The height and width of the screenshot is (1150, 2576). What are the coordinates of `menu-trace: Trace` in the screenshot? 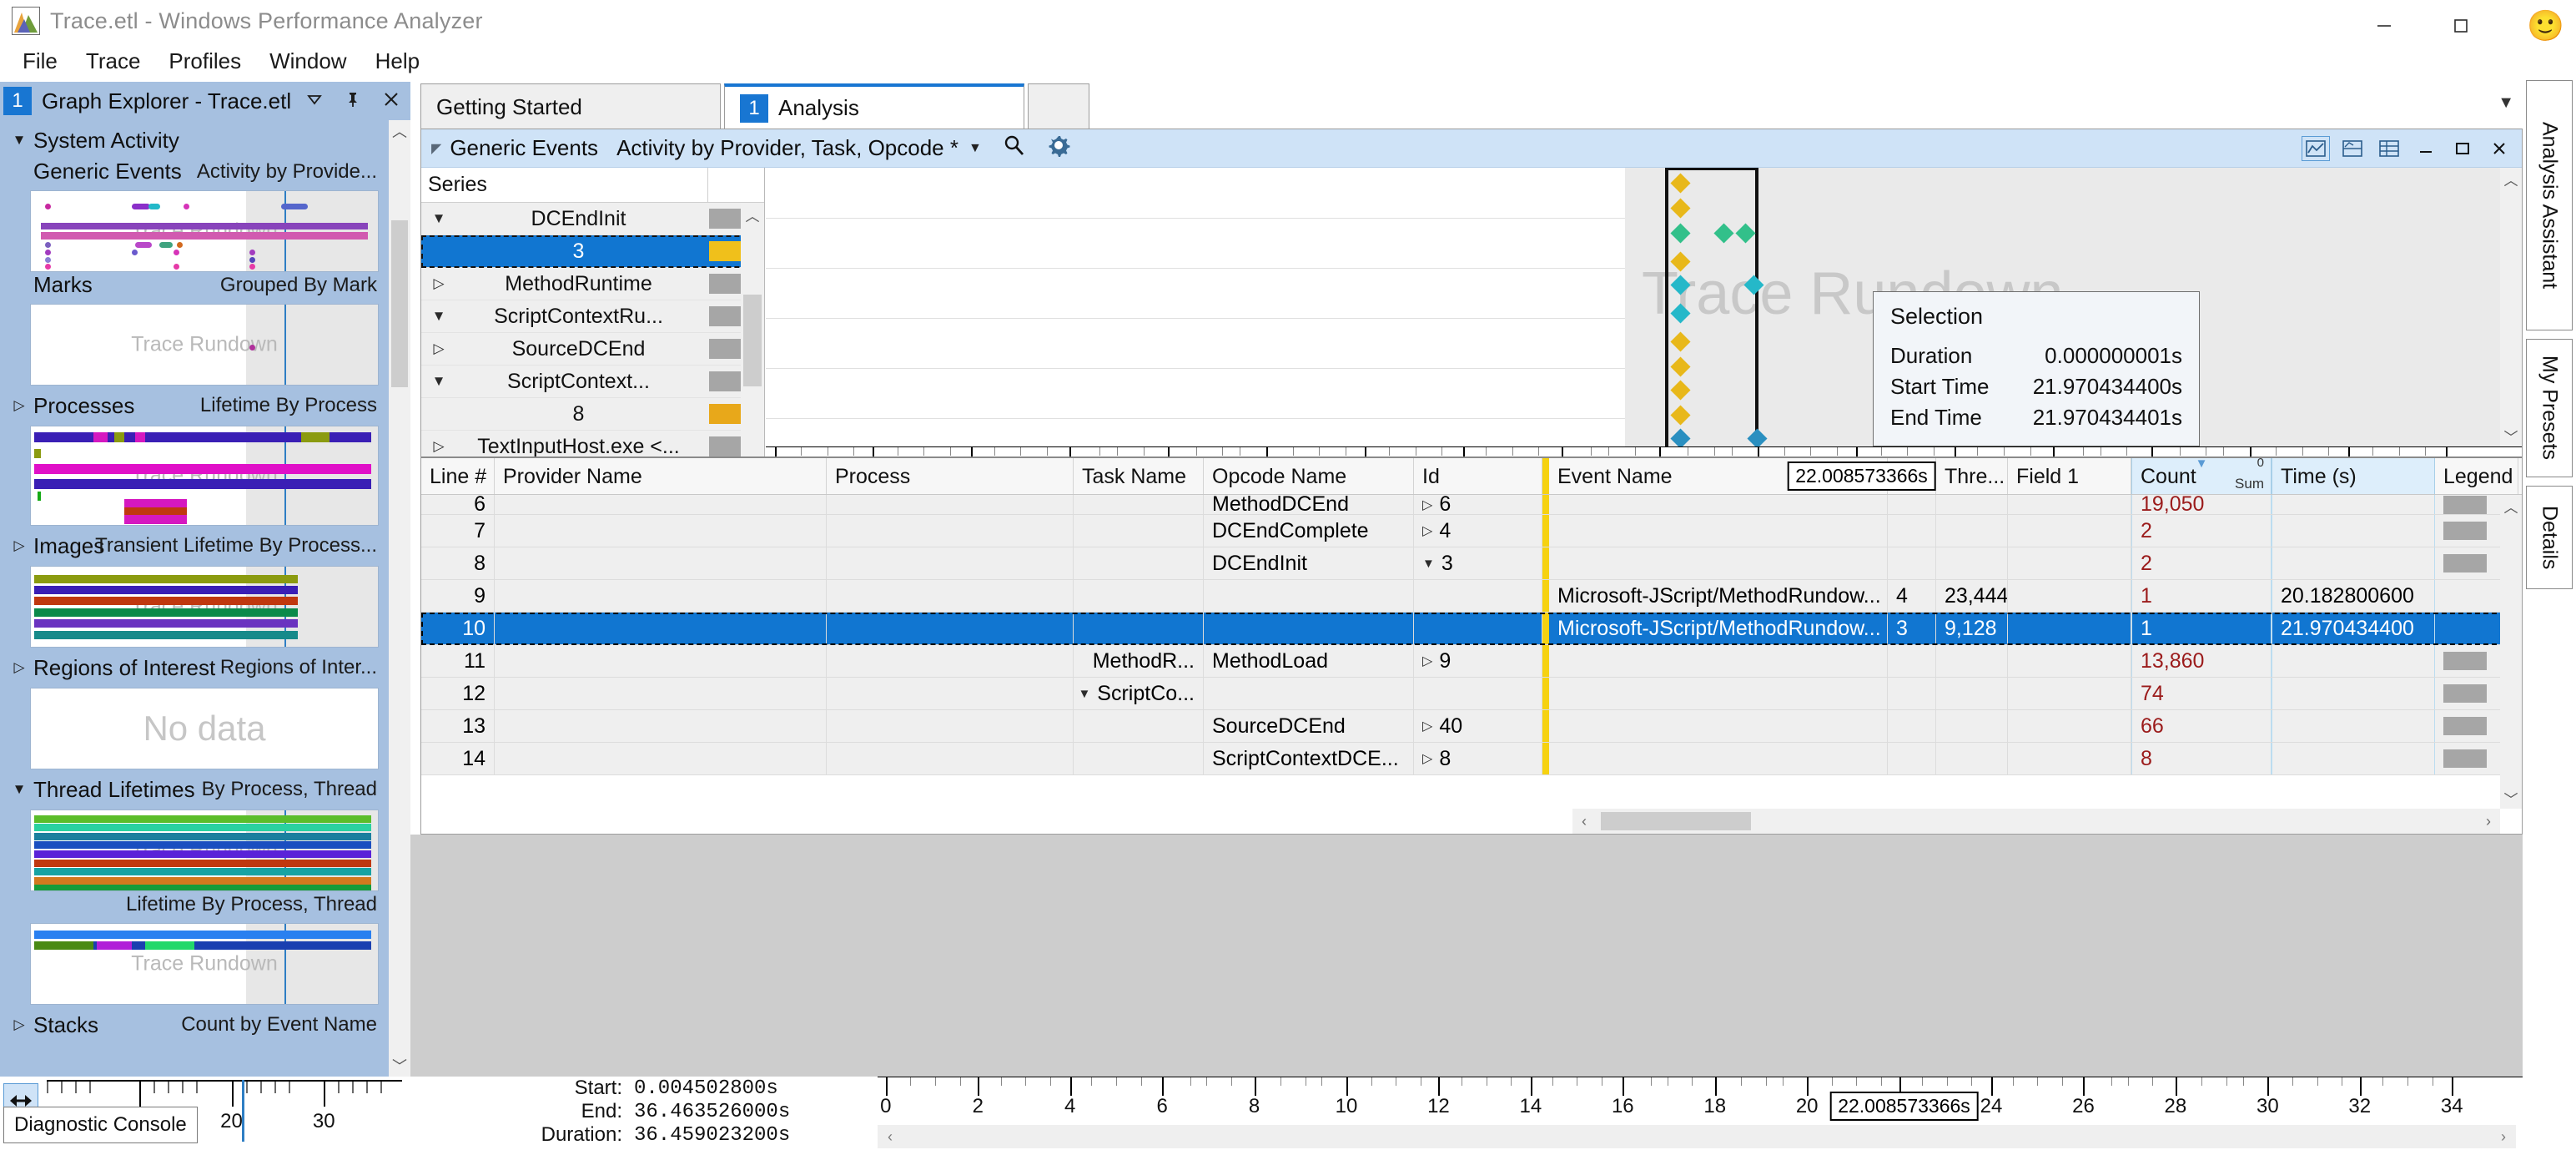 It's located at (113, 61).